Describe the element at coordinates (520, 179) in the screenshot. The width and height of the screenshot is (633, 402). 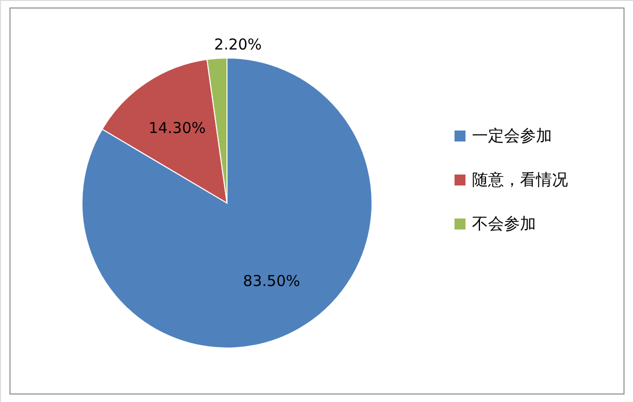
I see `legend-label: 随意，看情况` at that location.